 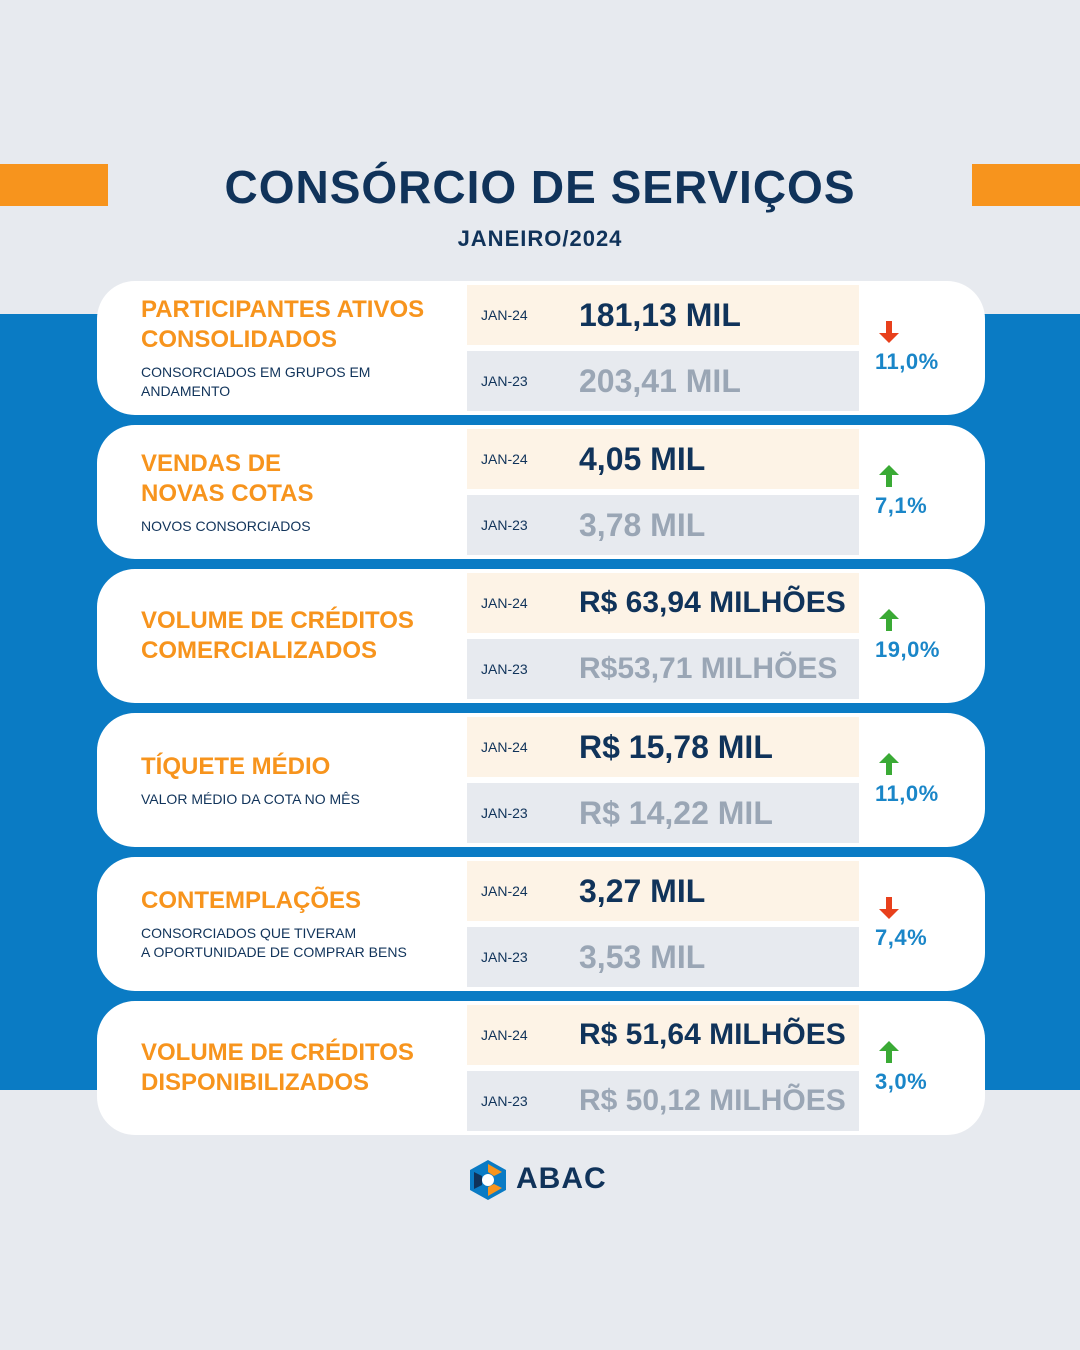 I want to click on previous-period-value: R$53,71 MILHÕES, so click(x=708, y=668).